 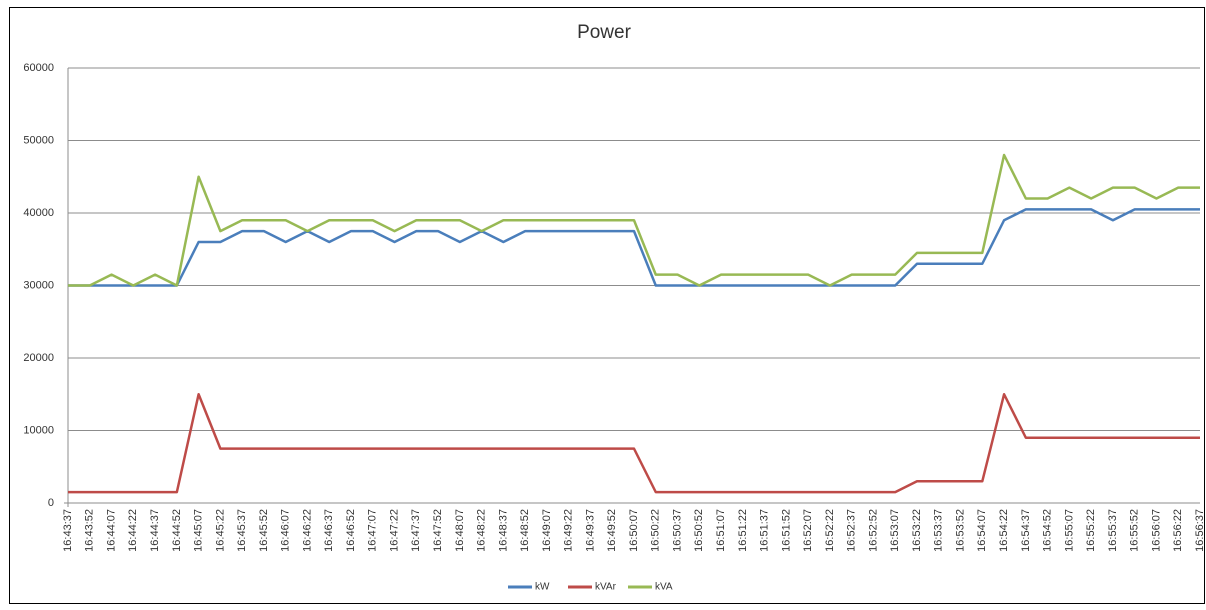 I want to click on x-tick-label: 16:45:37, so click(x=242, y=530).